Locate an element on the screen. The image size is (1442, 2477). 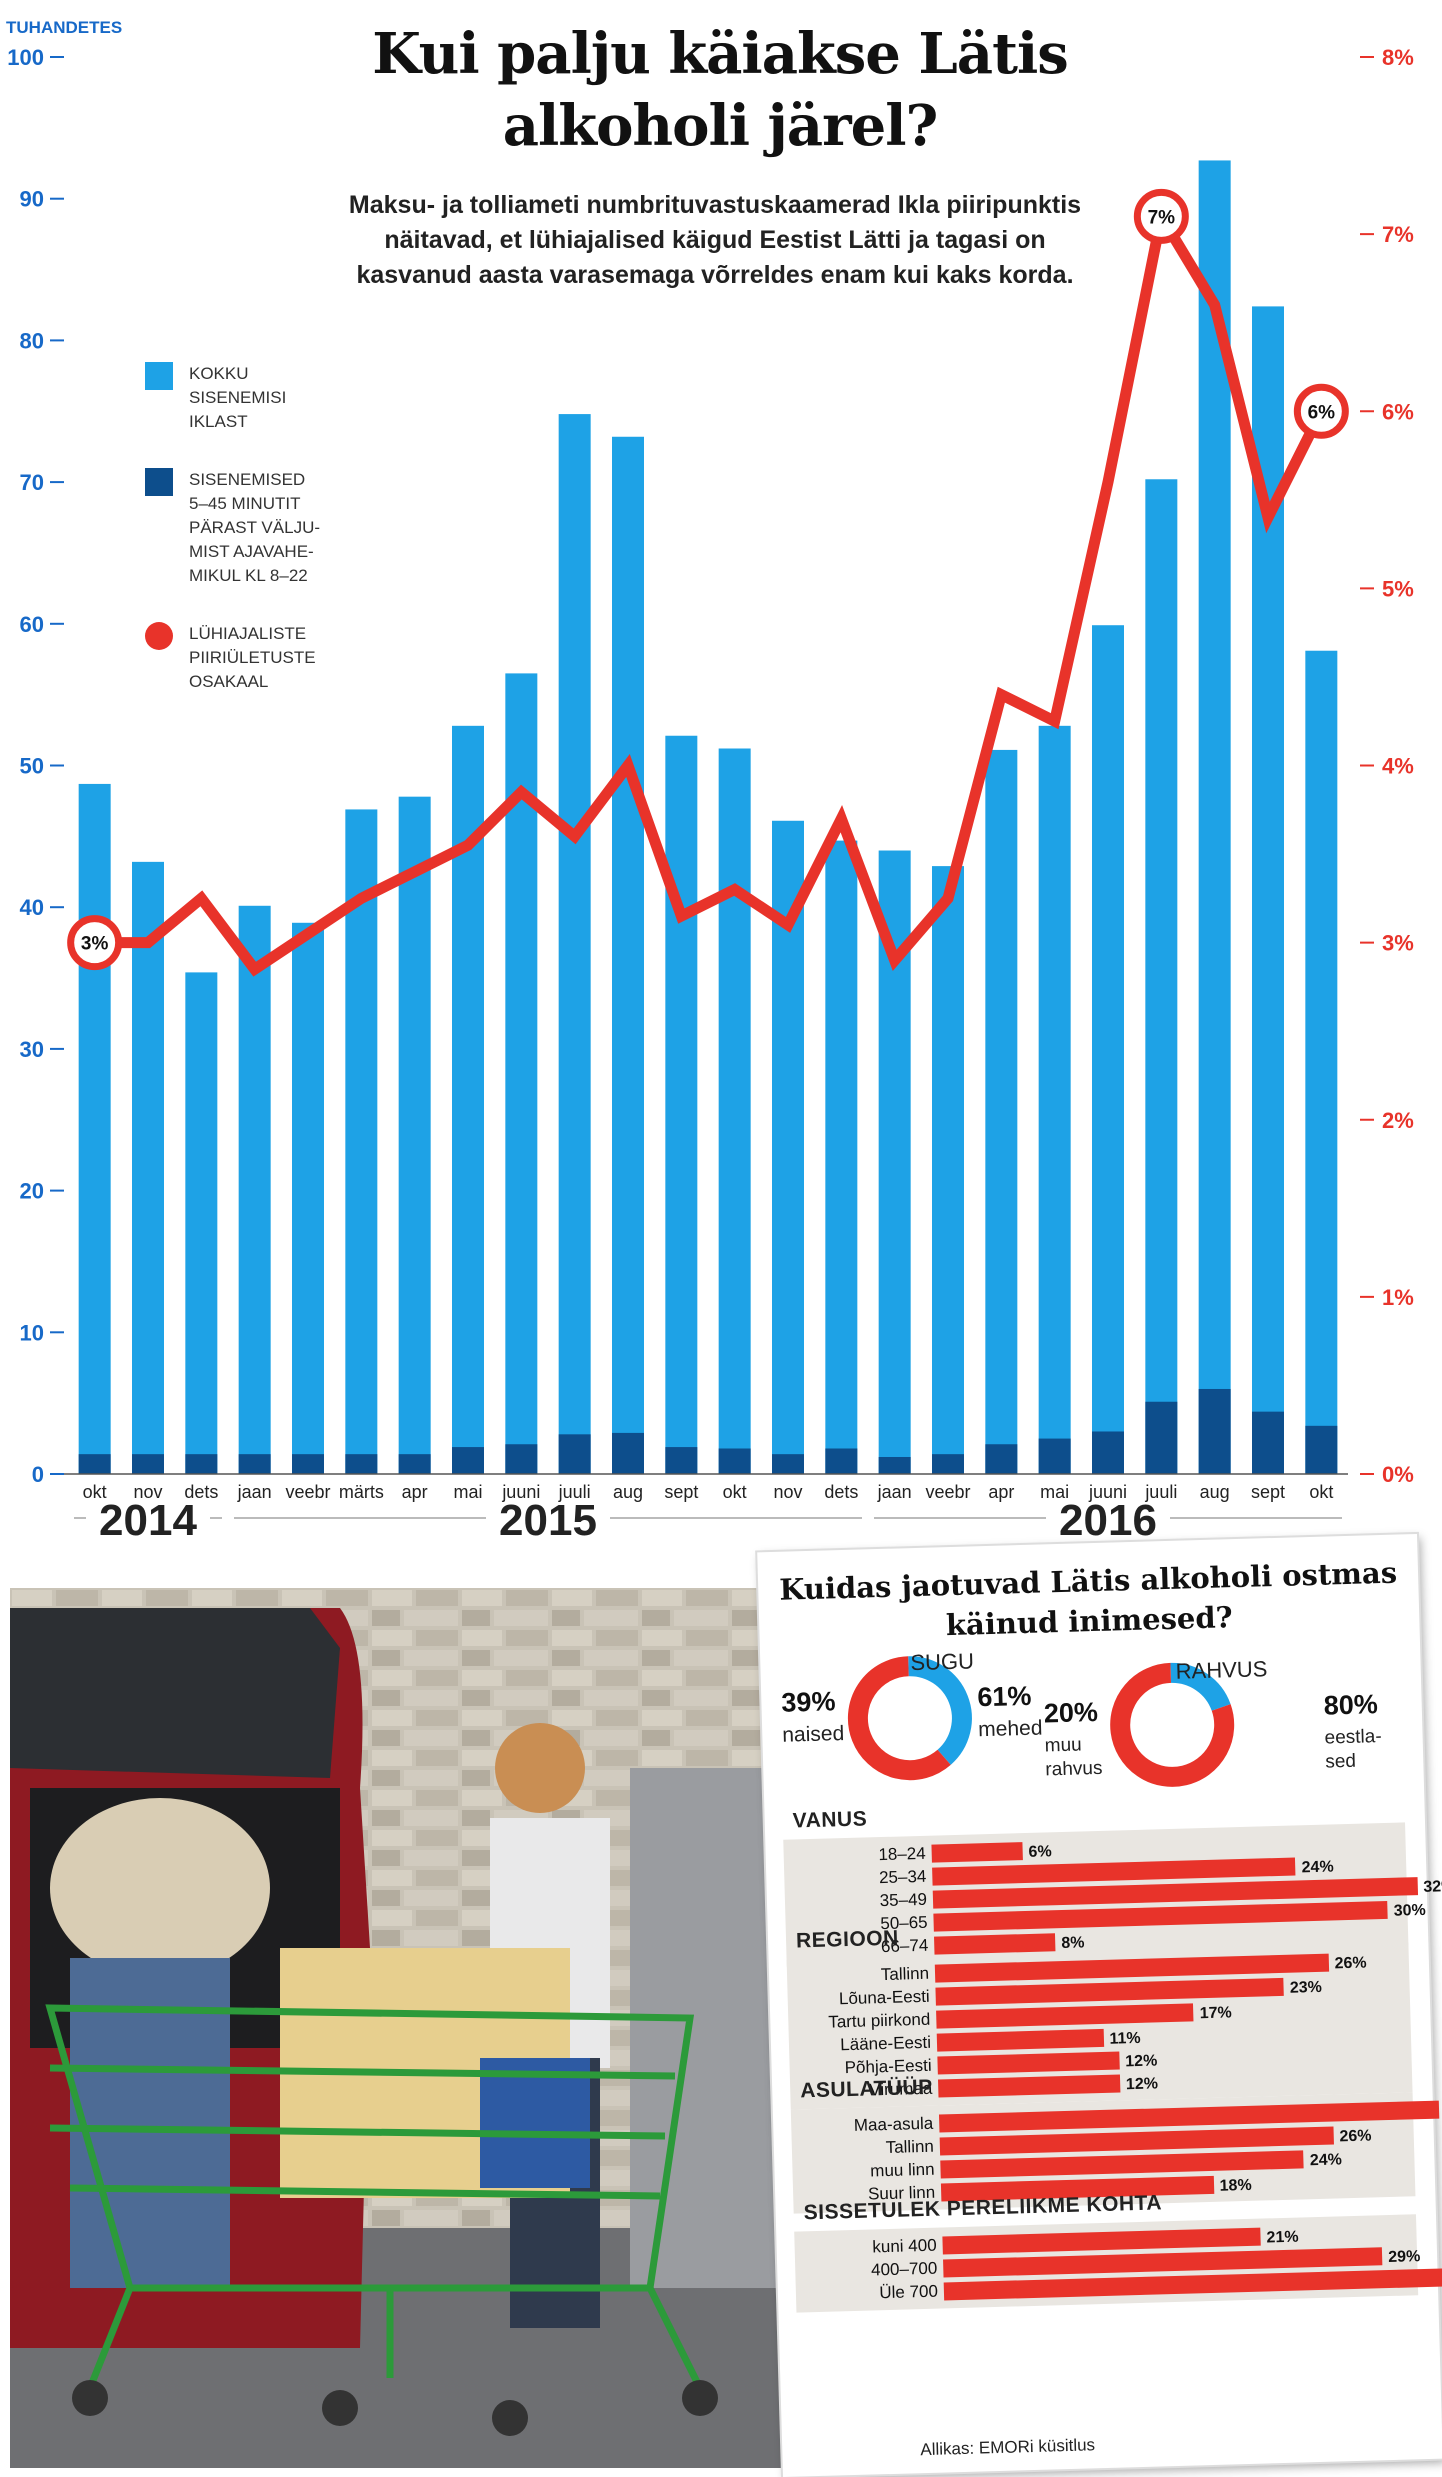
right-tick-label: 2% is located at coordinates (1398, 1120).